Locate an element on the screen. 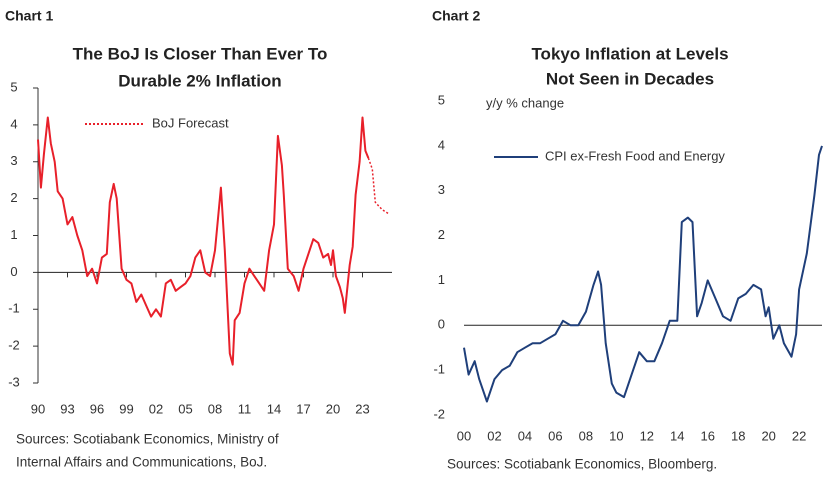  chart-title: Not Seen in Decades is located at coordinates (630, 78).